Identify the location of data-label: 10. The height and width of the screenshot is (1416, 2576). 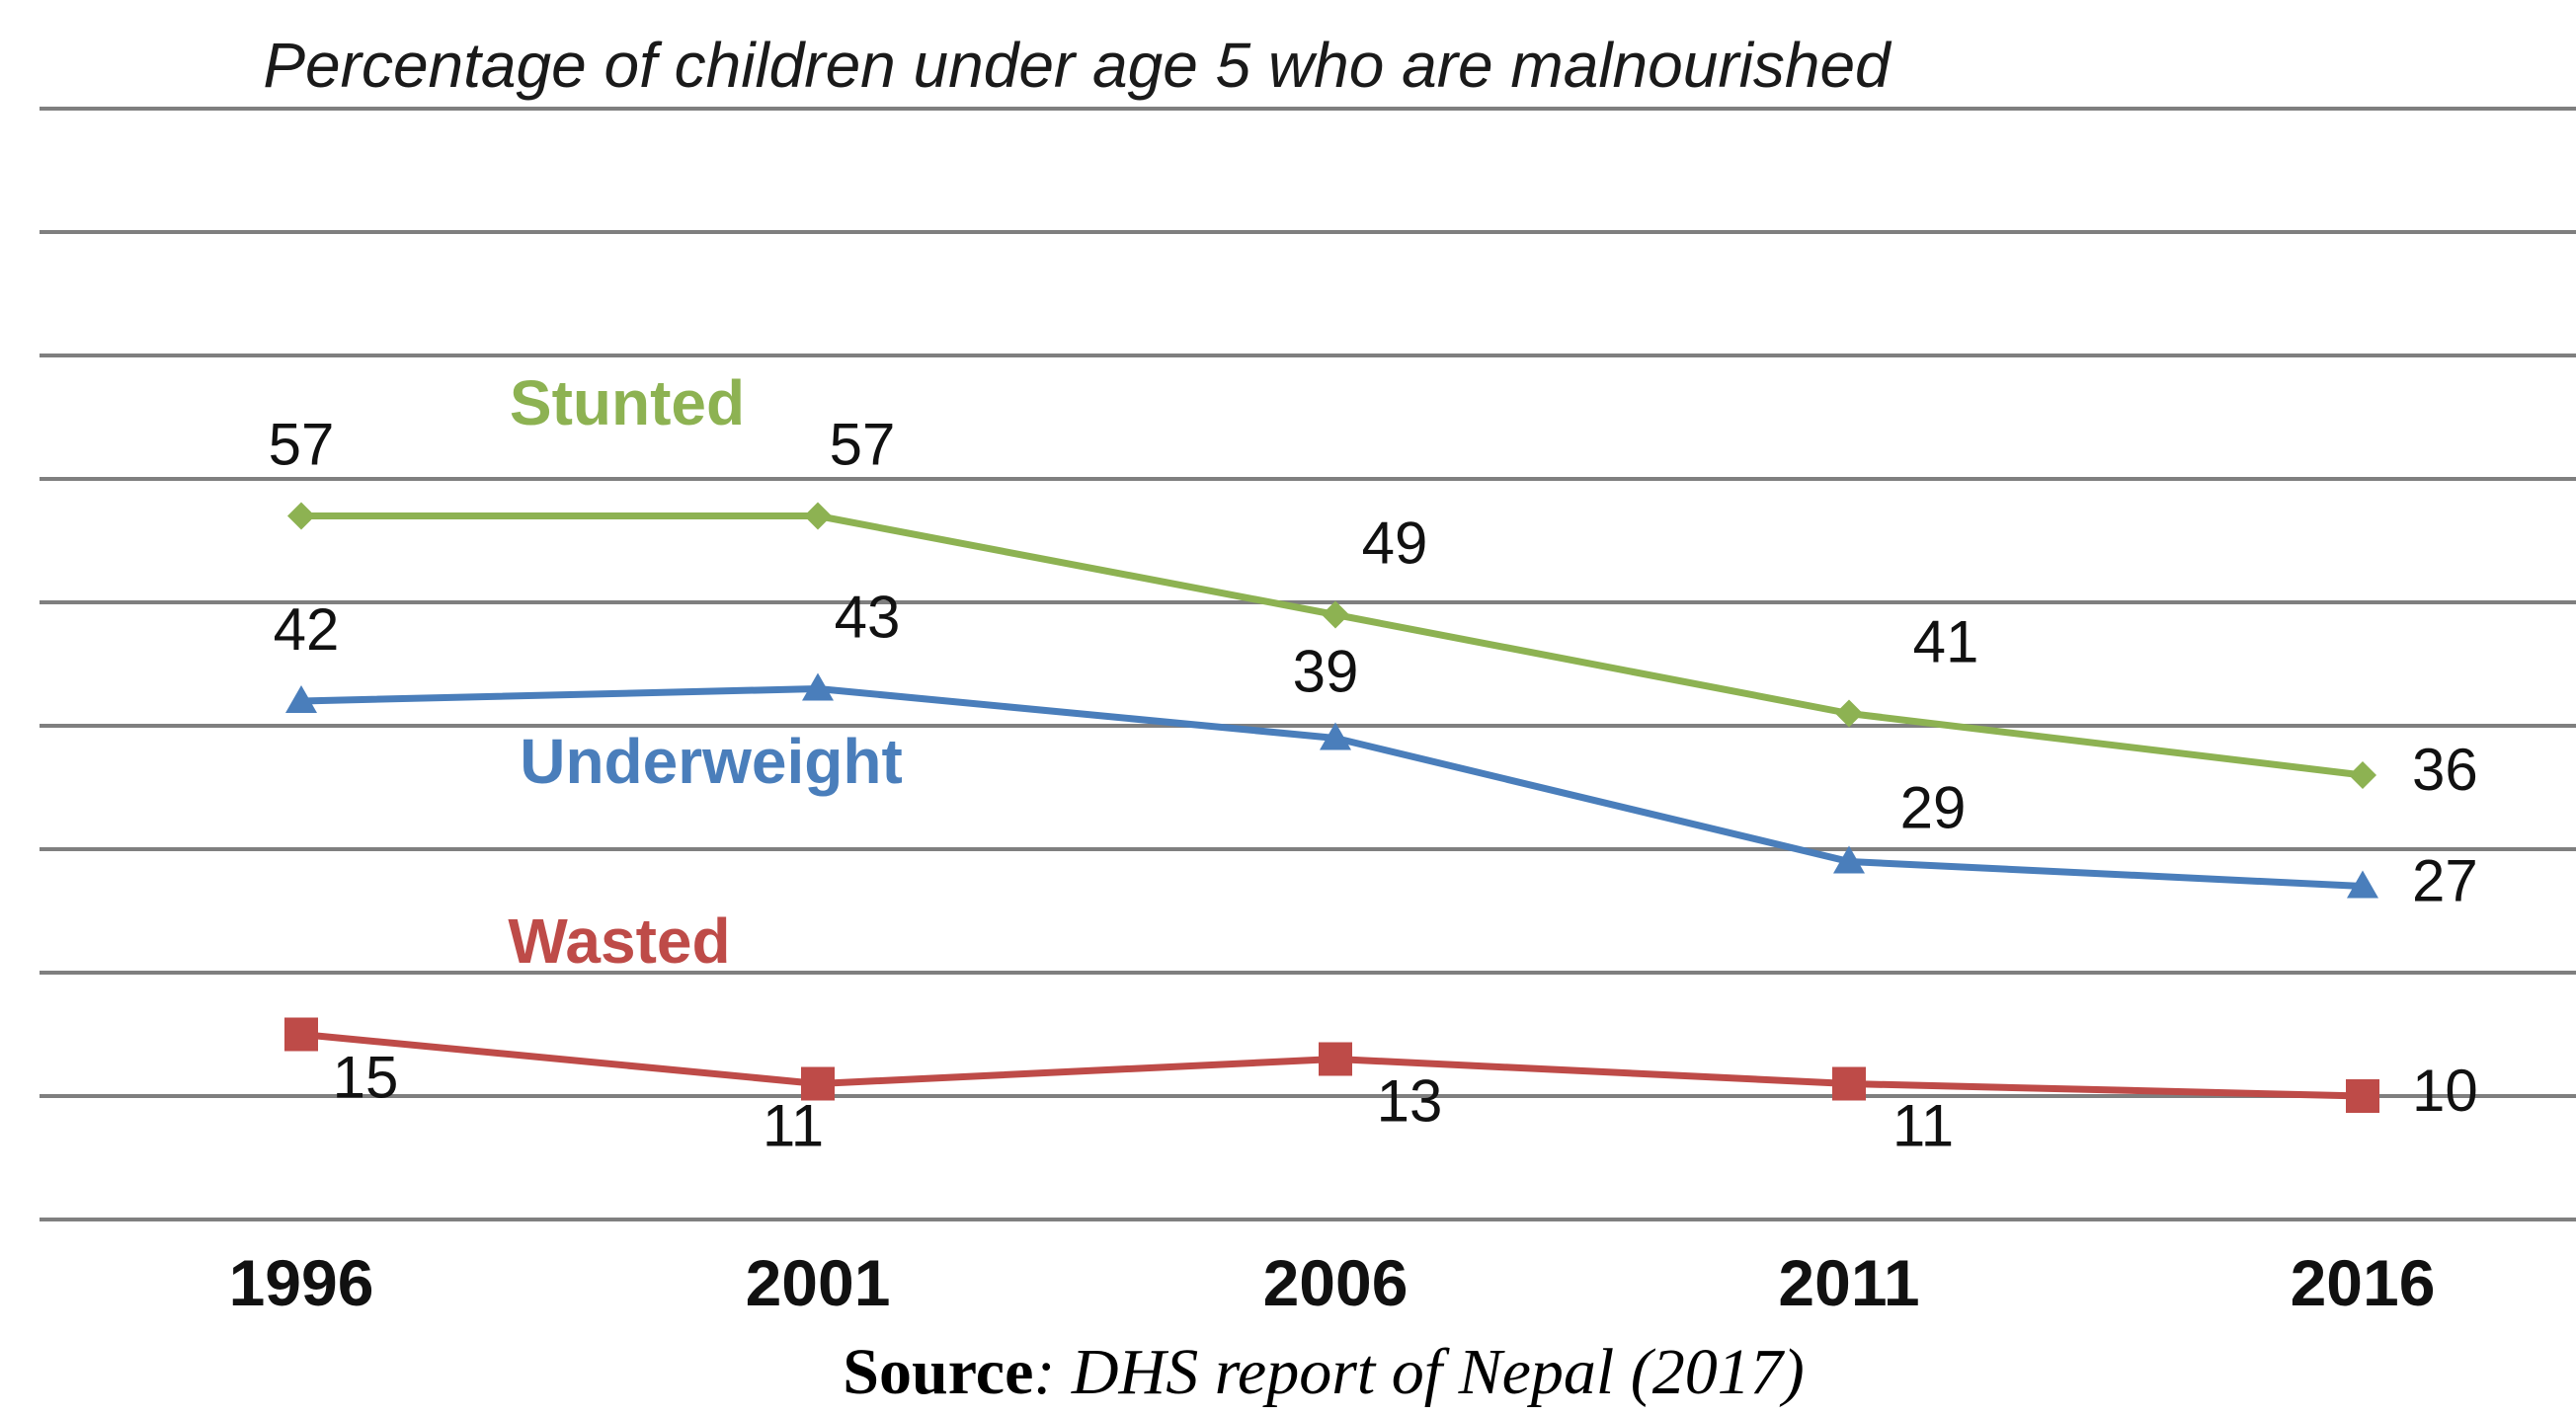
(2445, 1091).